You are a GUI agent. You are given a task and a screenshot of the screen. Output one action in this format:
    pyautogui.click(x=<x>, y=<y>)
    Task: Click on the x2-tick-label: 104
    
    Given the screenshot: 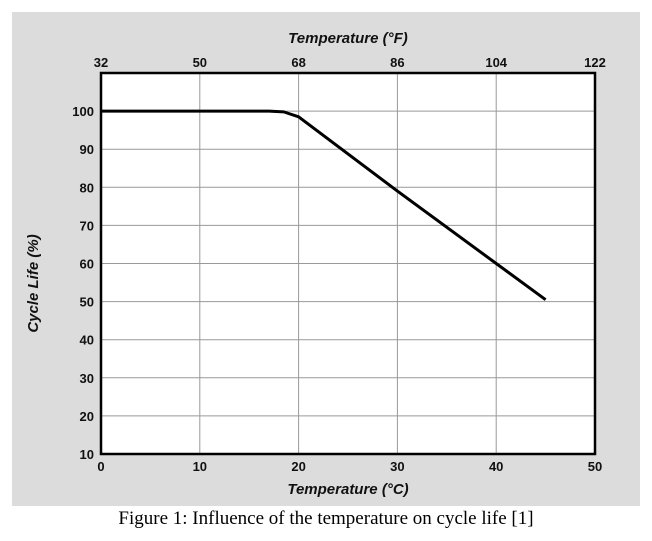 What is the action you would take?
    pyautogui.click(x=496, y=62)
    